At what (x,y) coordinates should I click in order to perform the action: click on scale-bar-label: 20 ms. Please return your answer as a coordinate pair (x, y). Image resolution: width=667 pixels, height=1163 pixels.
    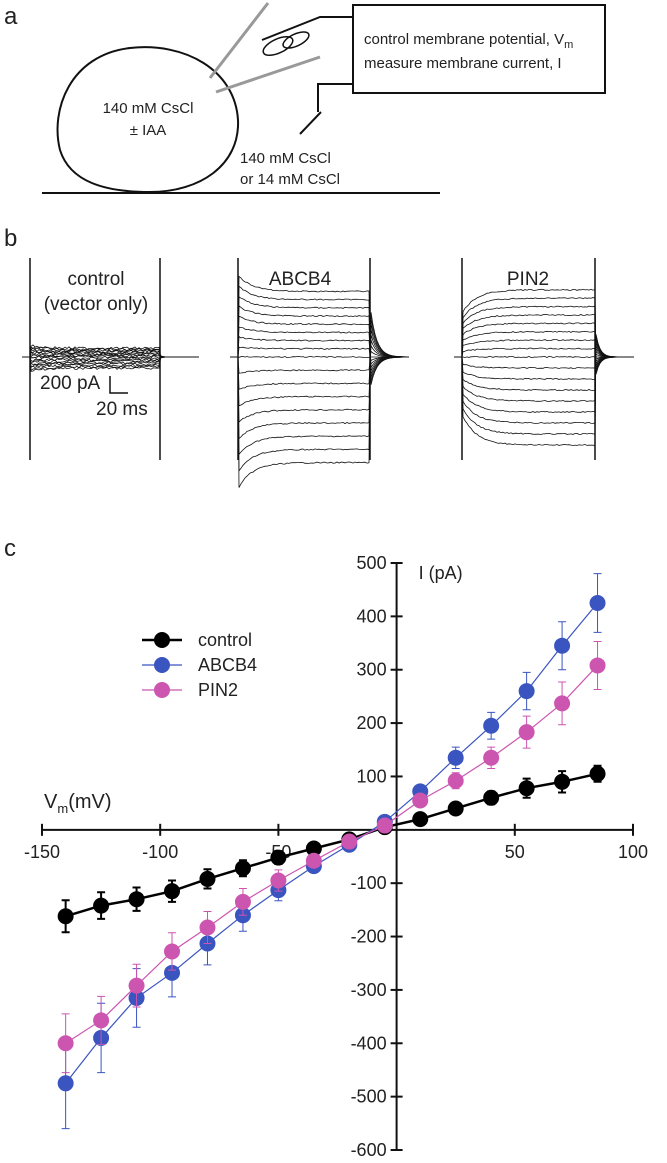
    Looking at the image, I should click on (122, 409).